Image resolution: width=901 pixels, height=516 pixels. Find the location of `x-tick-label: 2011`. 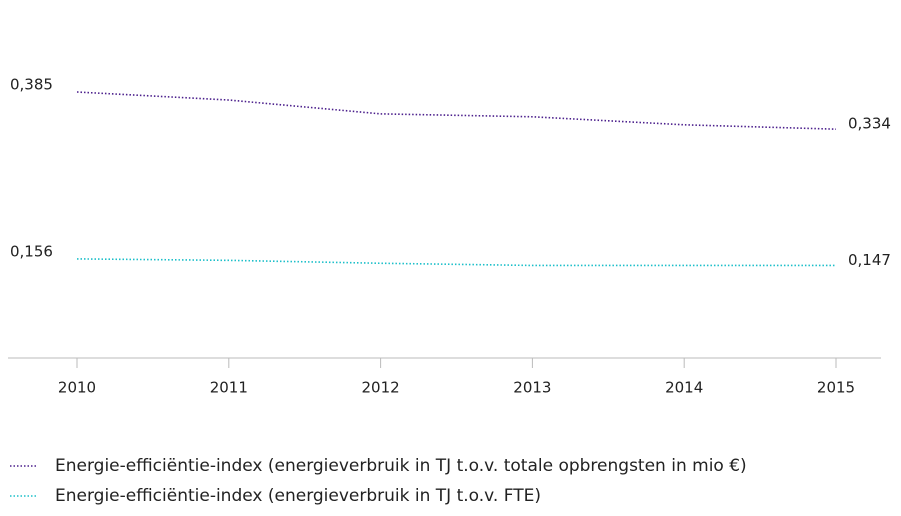

x-tick-label: 2011 is located at coordinates (229, 388).